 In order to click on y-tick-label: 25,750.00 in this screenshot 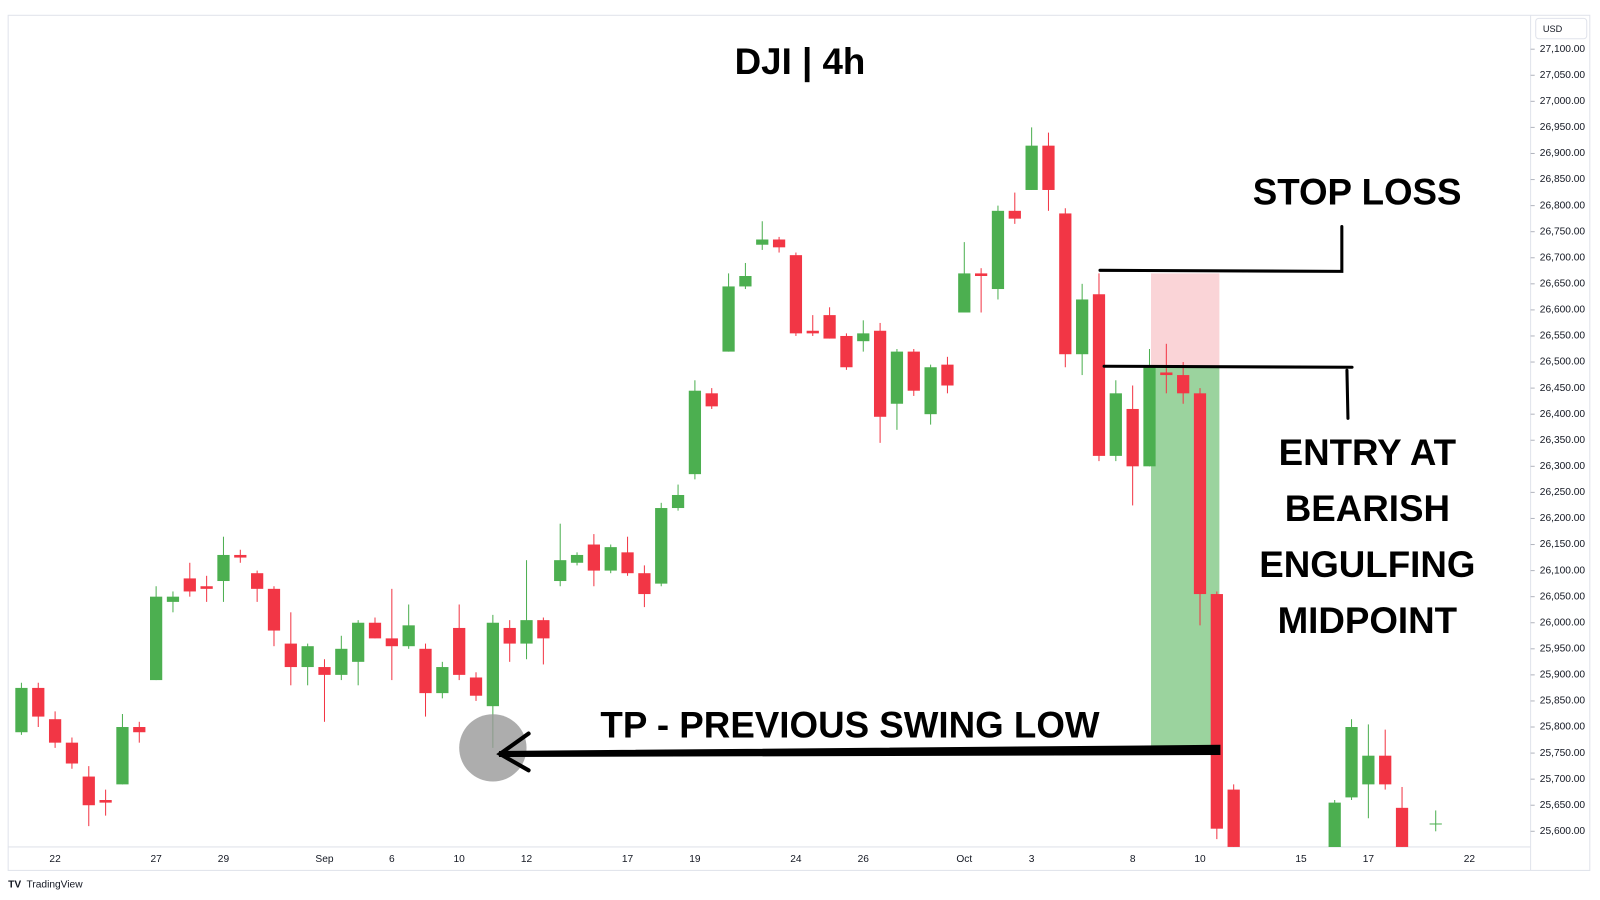, I will do `click(1563, 753)`.